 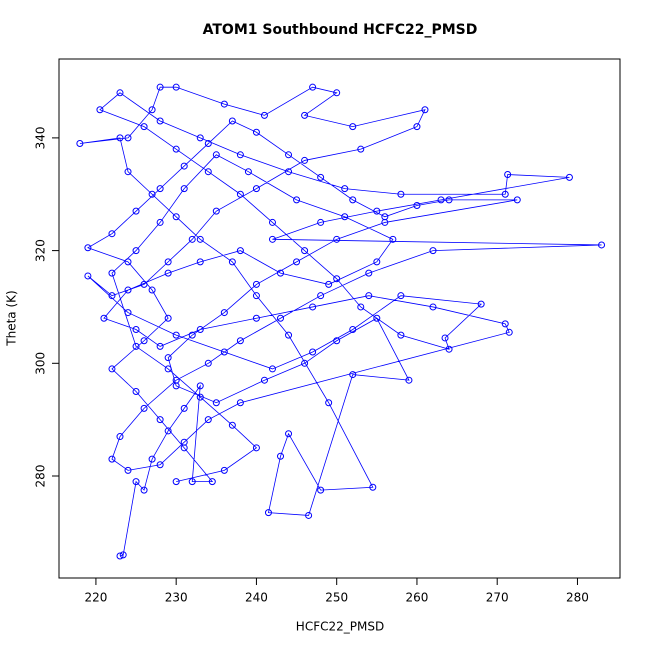 What do you see at coordinates (12, 318) in the screenshot?
I see `y-axis-label: Theta (K)` at bounding box center [12, 318].